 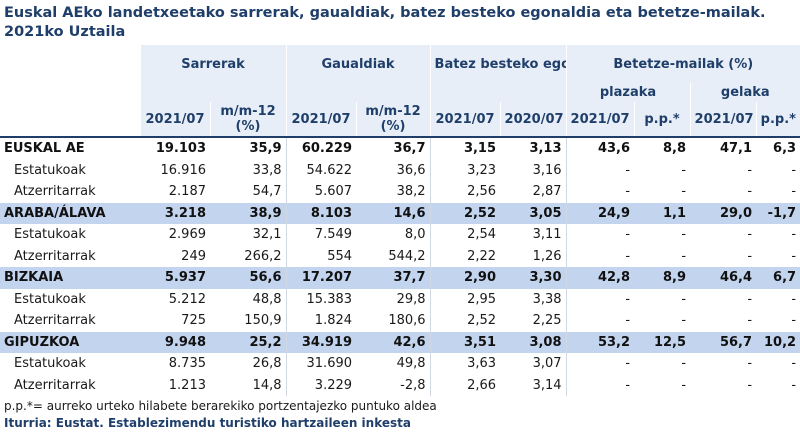 What do you see at coordinates (407, 256) in the screenshot?
I see `table-cell: 544,2` at bounding box center [407, 256].